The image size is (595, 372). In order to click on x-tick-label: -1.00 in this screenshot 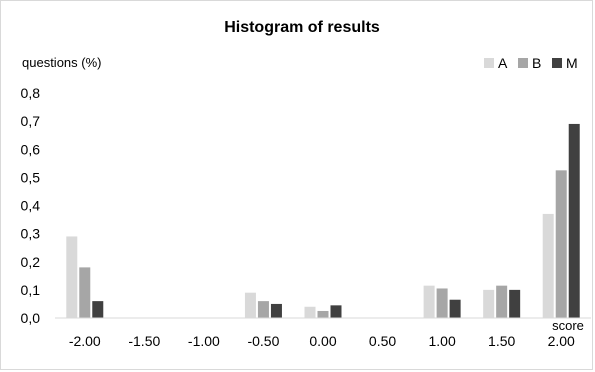, I will do `click(204, 341)`.